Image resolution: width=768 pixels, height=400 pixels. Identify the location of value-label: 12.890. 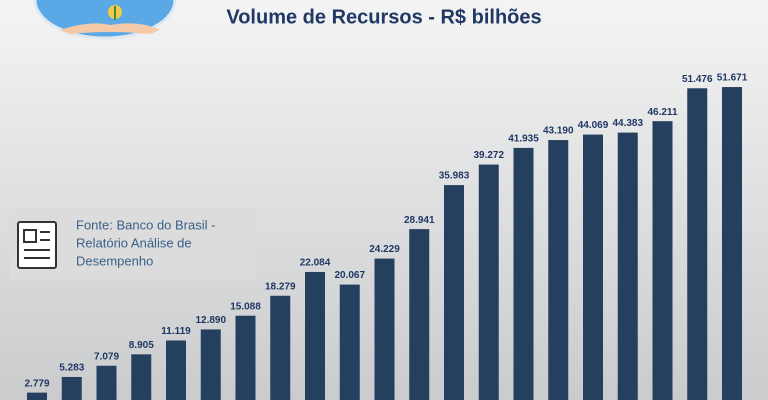
(210, 320).